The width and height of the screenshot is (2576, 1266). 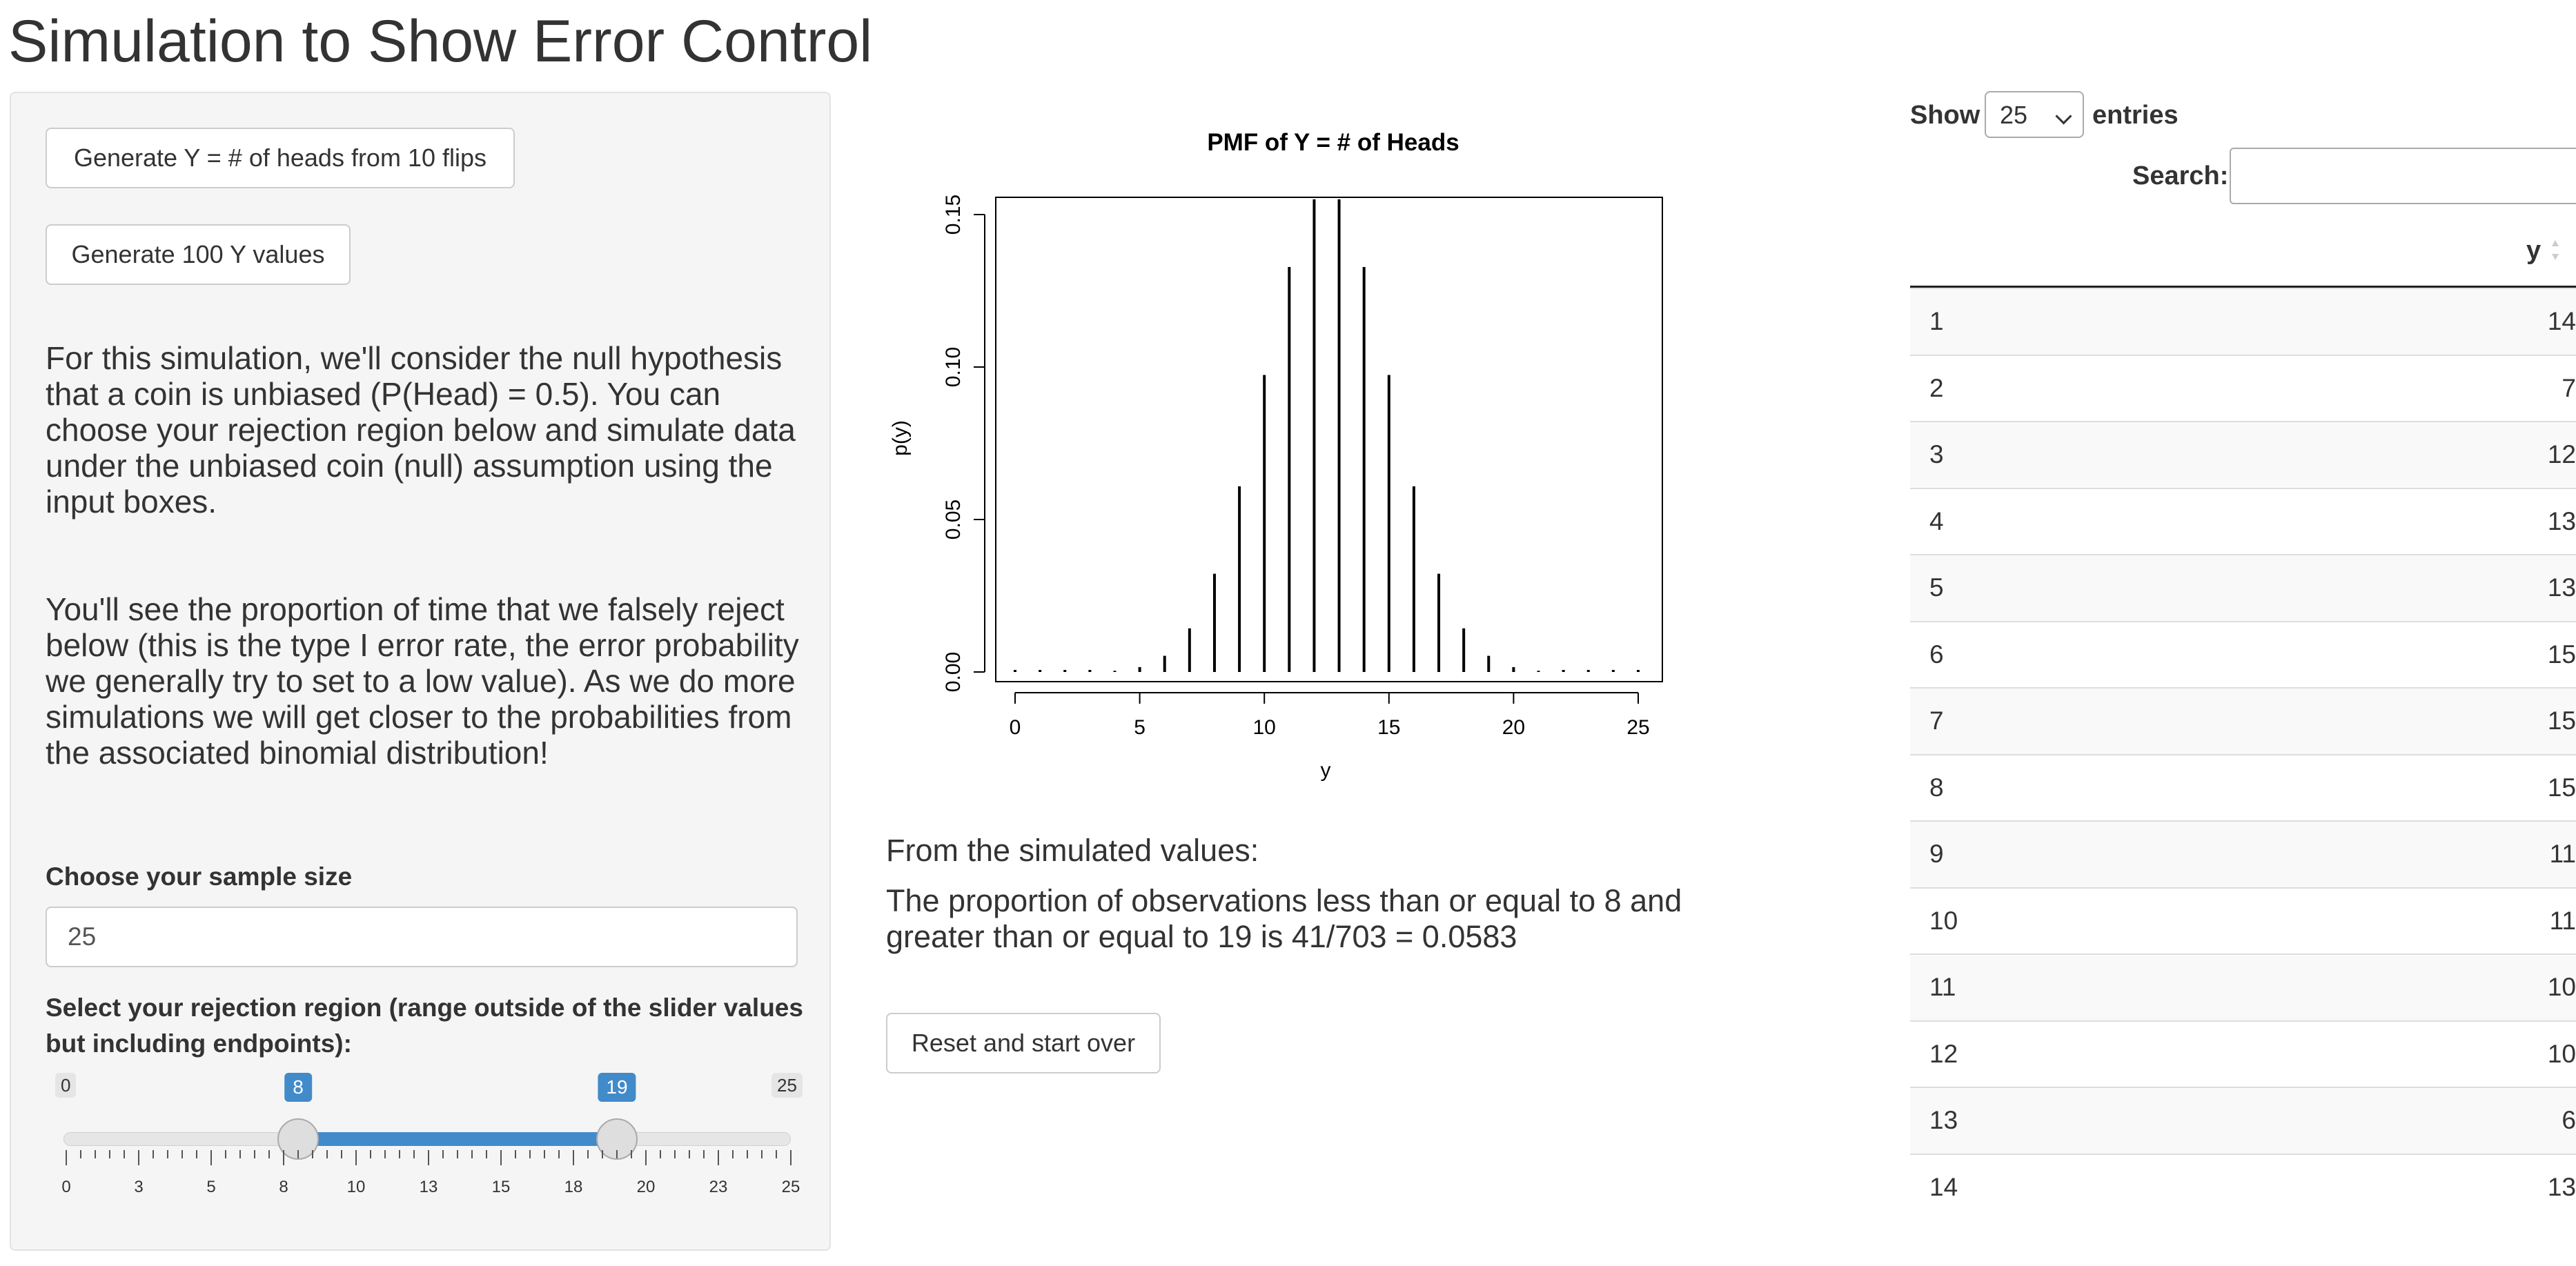 What do you see at coordinates (963, 444) in the screenshot?
I see `y-axis: 0.00 0.05 0.10 0.15` at bounding box center [963, 444].